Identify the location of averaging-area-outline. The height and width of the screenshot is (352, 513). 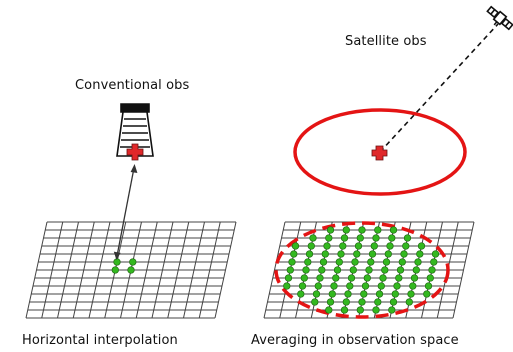
(362, 270).